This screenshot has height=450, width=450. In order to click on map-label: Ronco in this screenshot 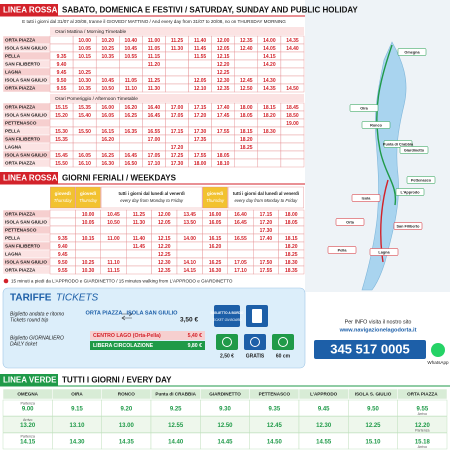, I will do `click(376, 125)`.